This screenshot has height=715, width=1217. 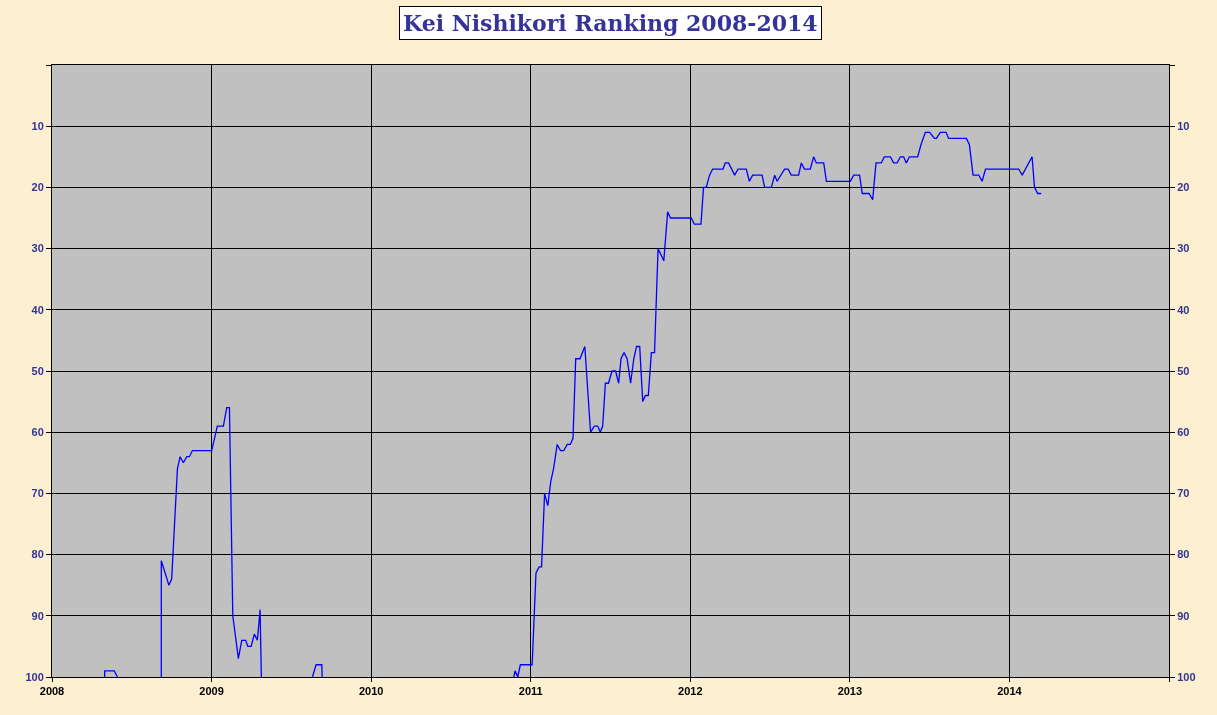 I want to click on x-tick-label: 2014, so click(x=1010, y=691).